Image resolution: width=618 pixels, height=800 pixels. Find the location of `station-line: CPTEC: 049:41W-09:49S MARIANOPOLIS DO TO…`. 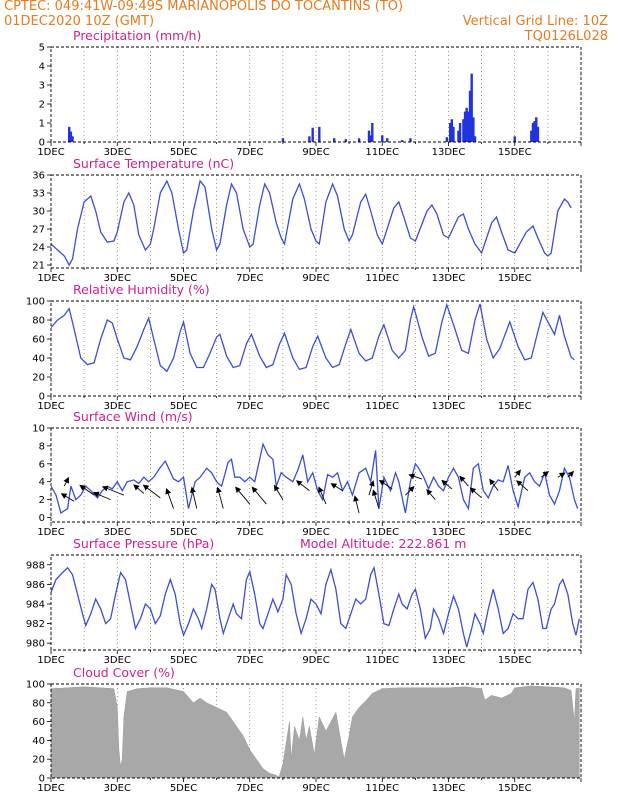

station-line: CPTEC: 049:41W-09:49S MARIANOPOLIS DO TO… is located at coordinates (204, 7).